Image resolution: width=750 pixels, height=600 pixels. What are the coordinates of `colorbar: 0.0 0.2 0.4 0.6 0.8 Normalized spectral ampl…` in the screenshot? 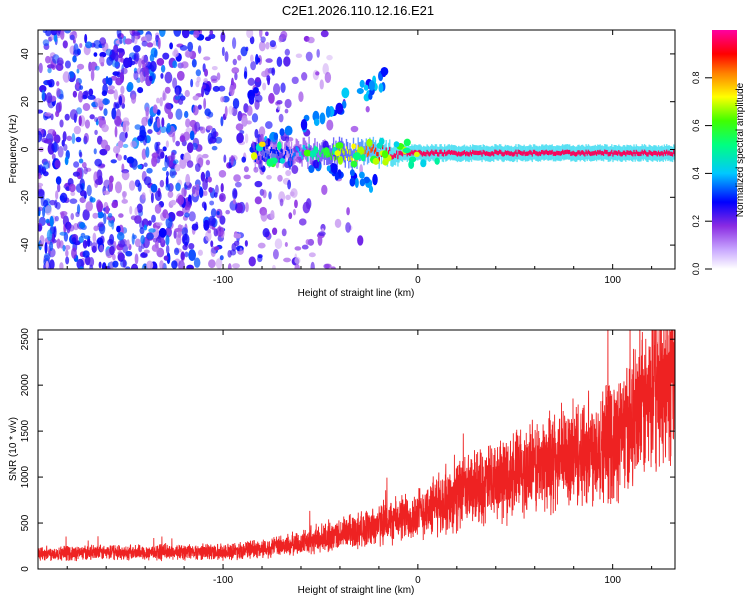 It's located at (718, 152).